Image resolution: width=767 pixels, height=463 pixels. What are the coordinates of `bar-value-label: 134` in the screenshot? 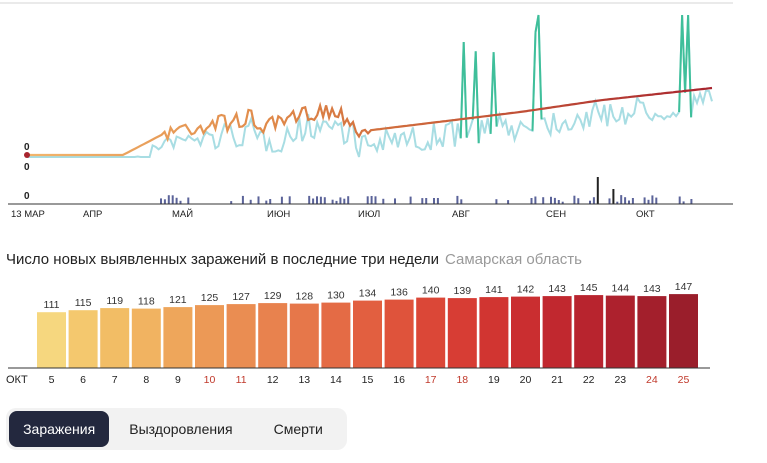 It's located at (368, 294).